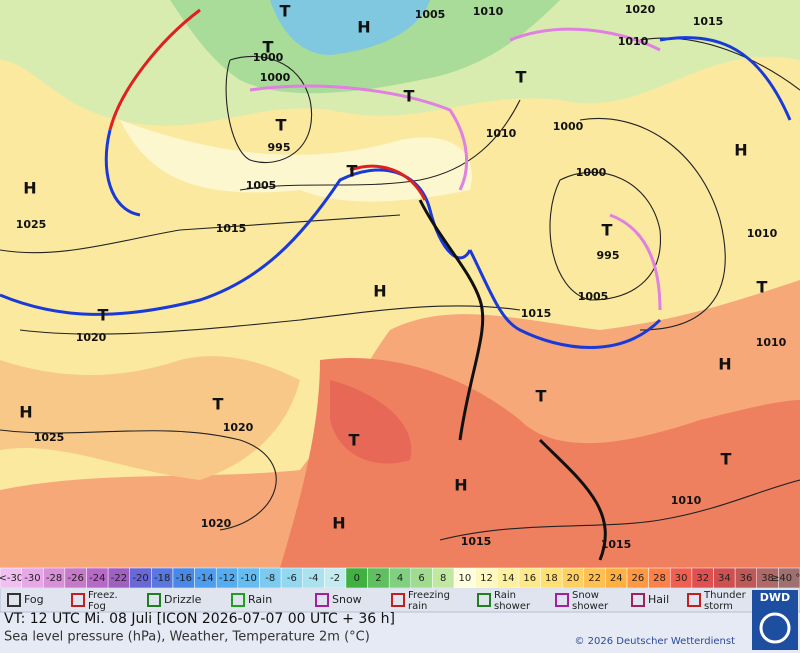 The image size is (800, 653). Describe the element at coordinates (140, 578) in the screenshot. I see `scale-label: -20` at that location.